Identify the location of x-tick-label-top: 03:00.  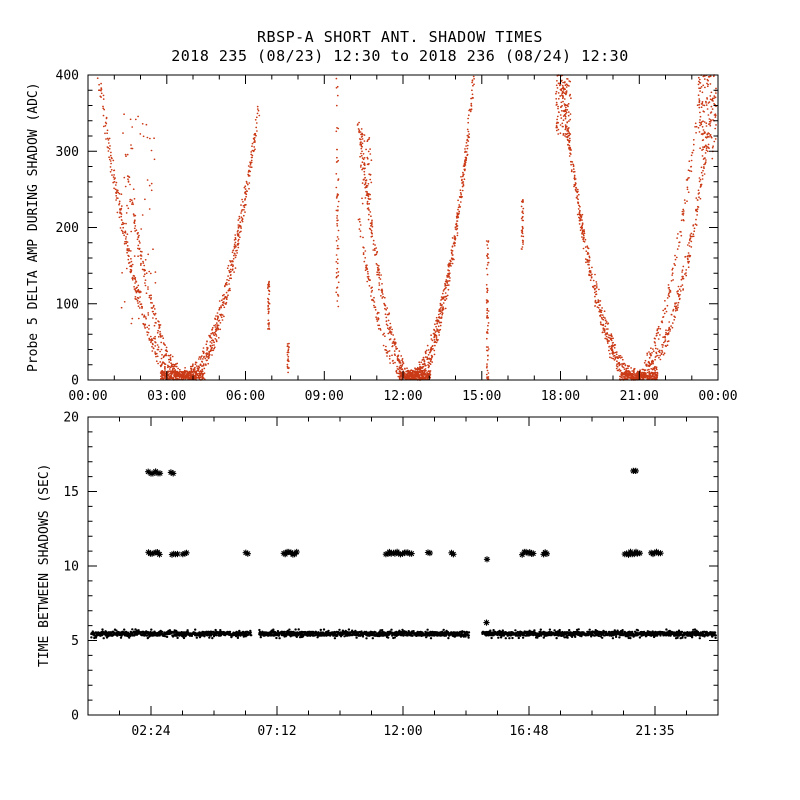
(166, 396).